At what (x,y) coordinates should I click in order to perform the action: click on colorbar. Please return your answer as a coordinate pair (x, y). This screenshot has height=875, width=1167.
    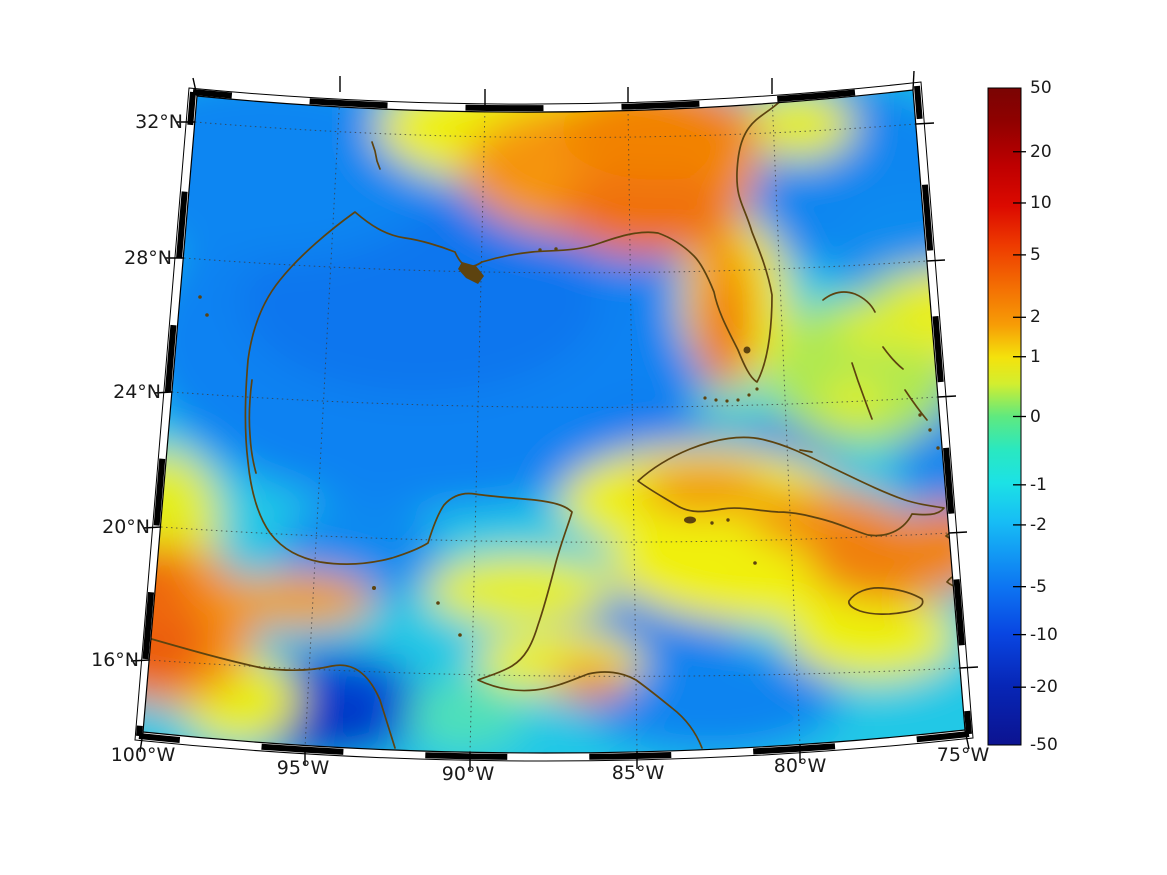
    Looking at the image, I should click on (1006, 416).